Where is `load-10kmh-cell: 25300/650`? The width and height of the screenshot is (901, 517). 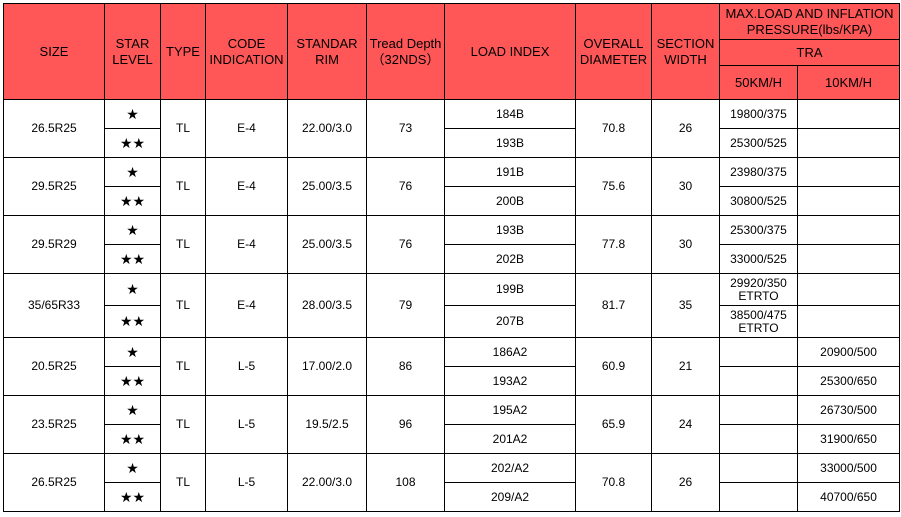 load-10kmh-cell: 25300/650 is located at coordinates (848, 381).